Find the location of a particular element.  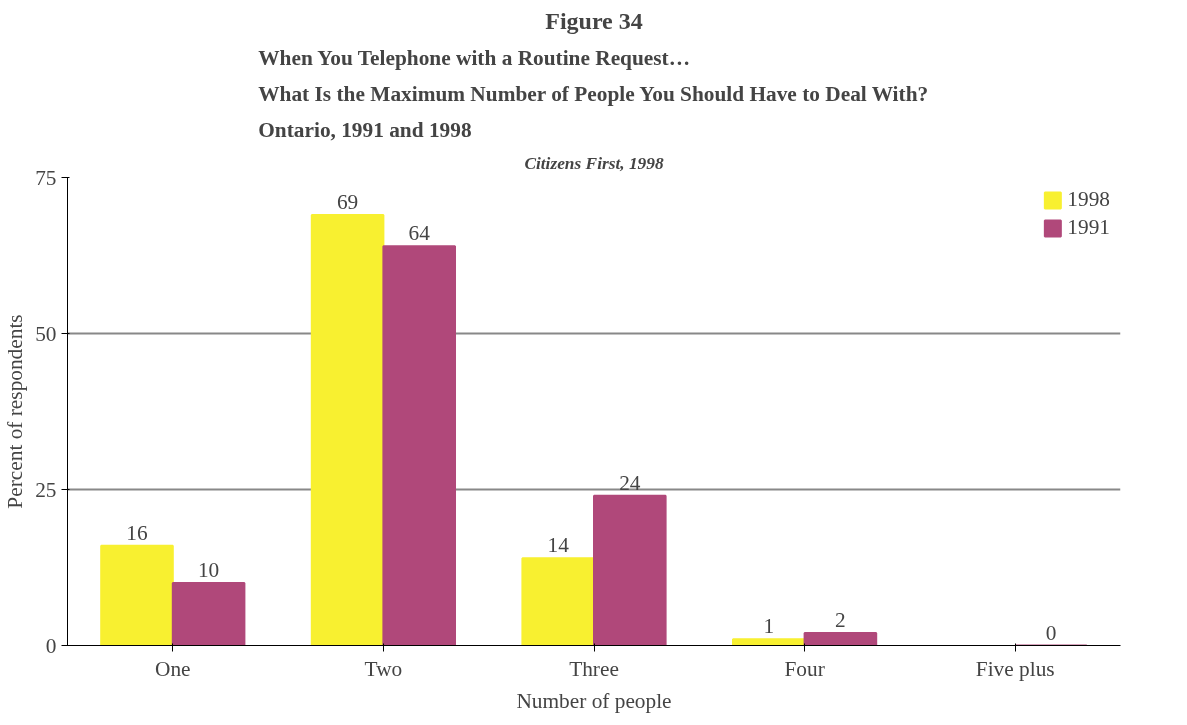

x-tick-label: Two is located at coordinates (383, 668).